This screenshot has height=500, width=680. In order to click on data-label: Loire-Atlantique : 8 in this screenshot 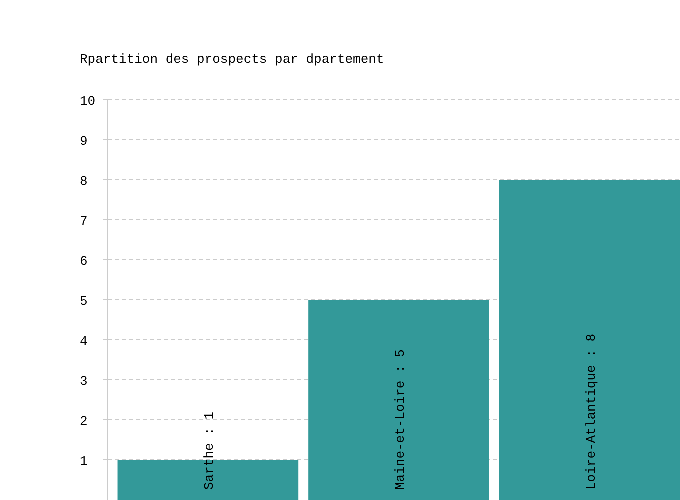, I will do `click(591, 412)`.